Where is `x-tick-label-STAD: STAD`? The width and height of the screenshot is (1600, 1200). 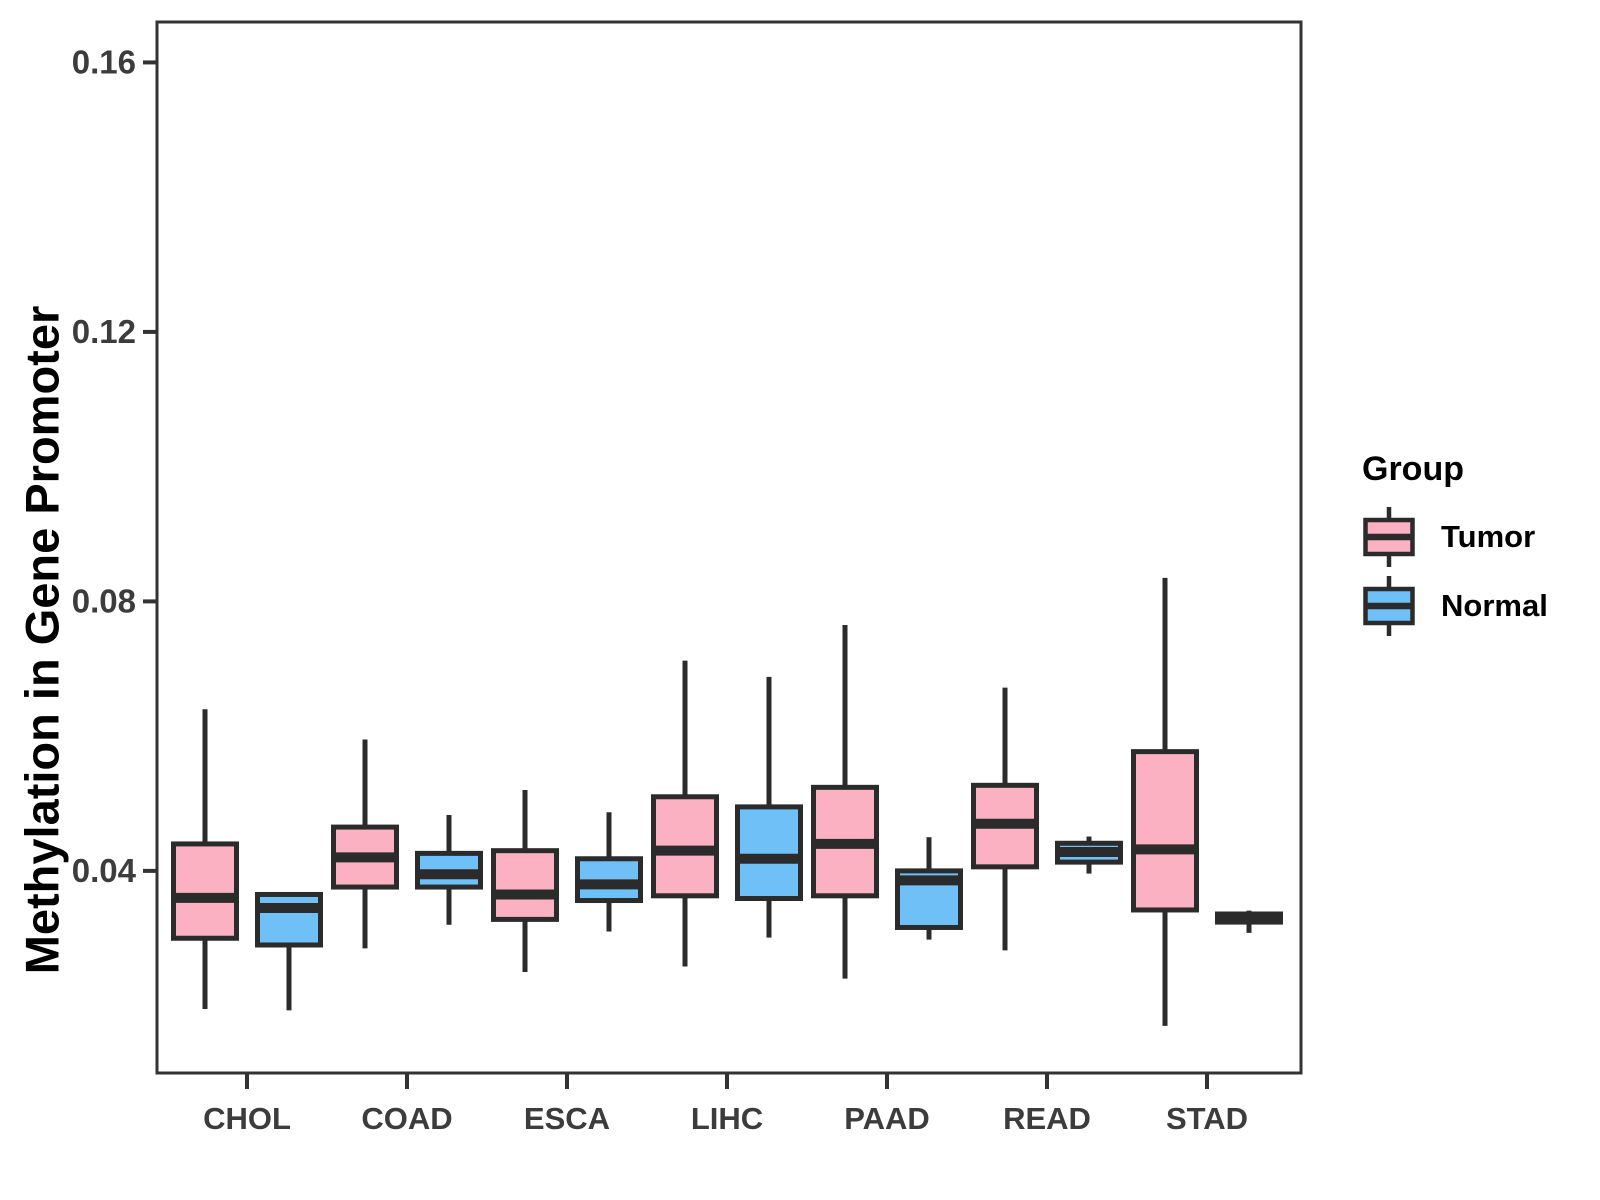 x-tick-label-STAD: STAD is located at coordinates (1207, 1118).